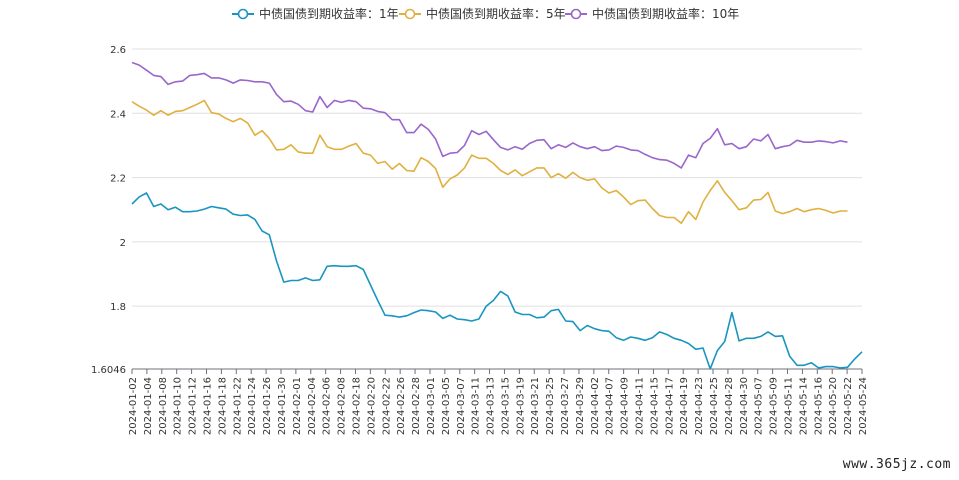  What do you see at coordinates (461, 406) in the screenshot?
I see `x-tick-label: 2024-03-07` at bounding box center [461, 406].